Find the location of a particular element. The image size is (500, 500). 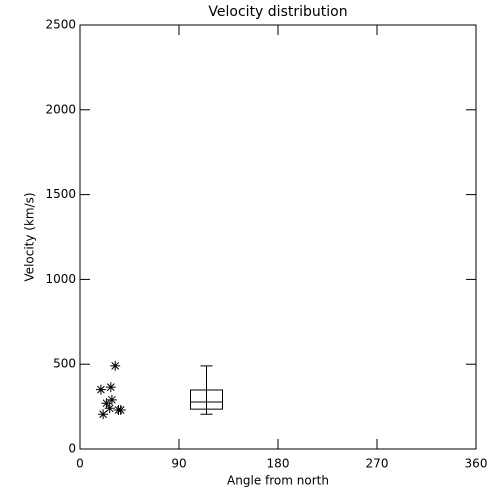

y-tick-label: 1000 is located at coordinates (60, 279).